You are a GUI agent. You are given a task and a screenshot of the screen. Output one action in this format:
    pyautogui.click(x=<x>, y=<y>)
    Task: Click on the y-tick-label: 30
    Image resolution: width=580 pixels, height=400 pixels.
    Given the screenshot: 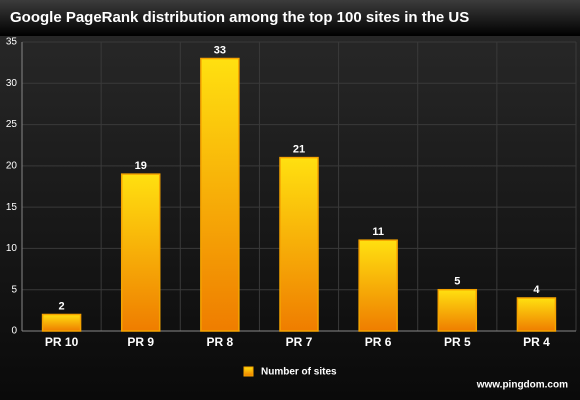 What is the action you would take?
    pyautogui.click(x=12, y=83)
    